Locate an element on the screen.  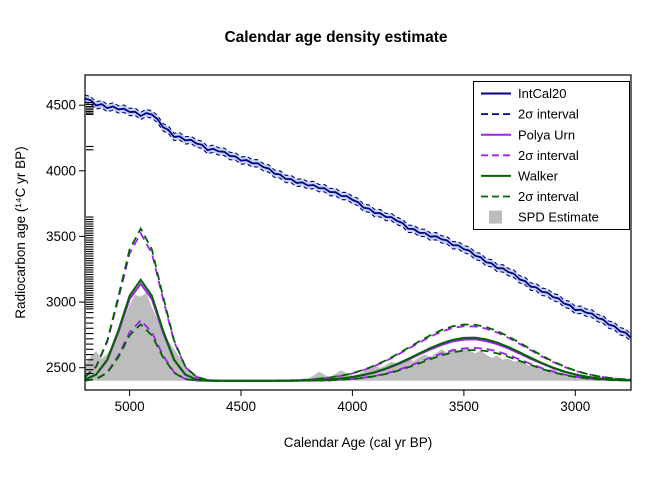
legend-item-intcal20: IntCal20 is located at coordinates (523, 93).